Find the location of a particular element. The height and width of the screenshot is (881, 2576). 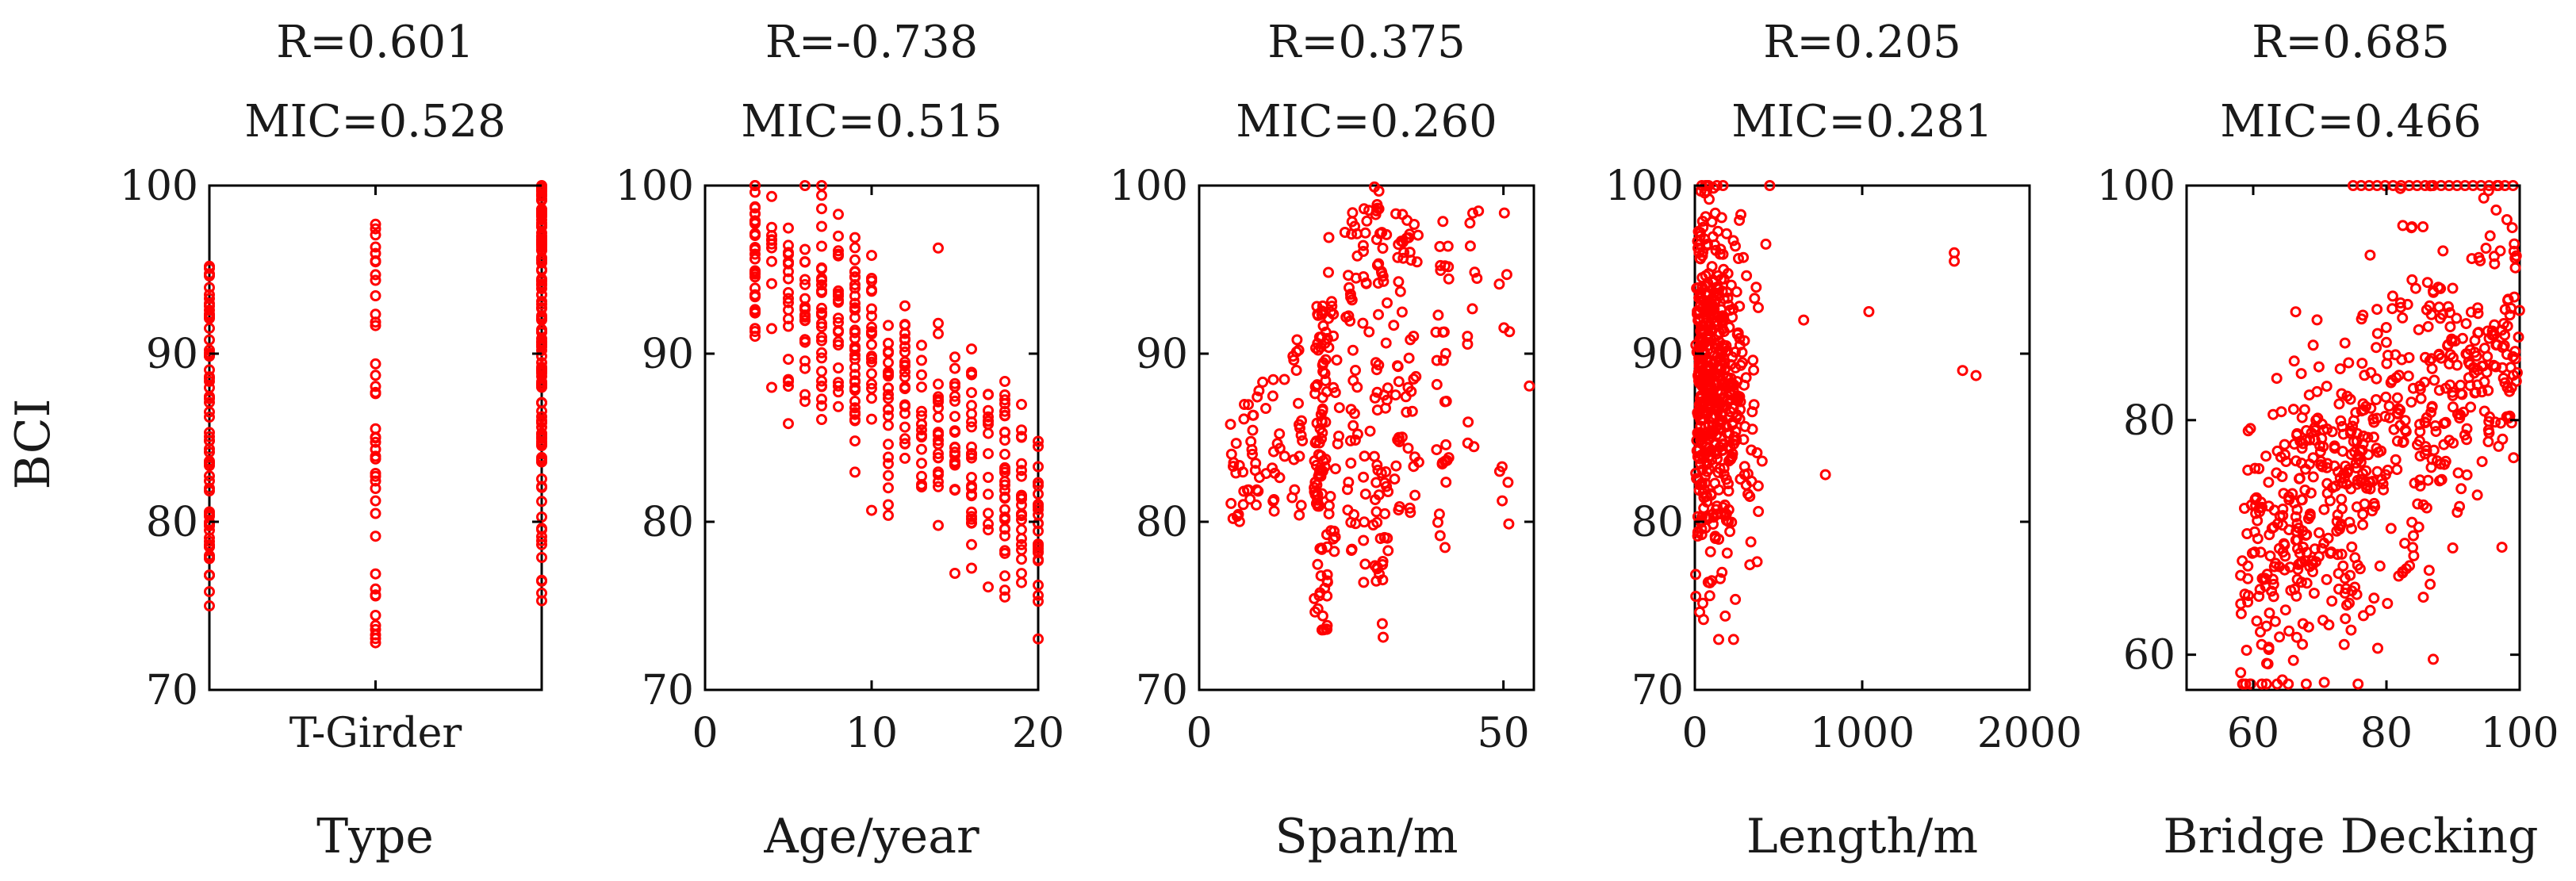

decking-y-tick-label: 80 is located at coordinates (2149, 421).